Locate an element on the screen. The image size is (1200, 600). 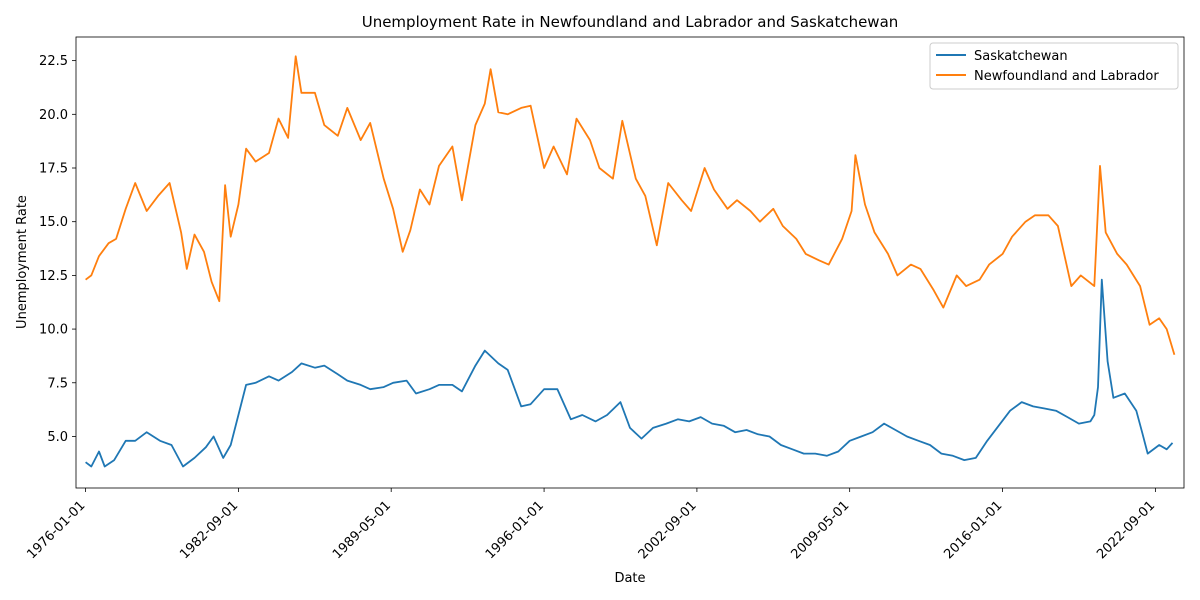
y-tick-label: 22.5 is located at coordinates (53, 61).